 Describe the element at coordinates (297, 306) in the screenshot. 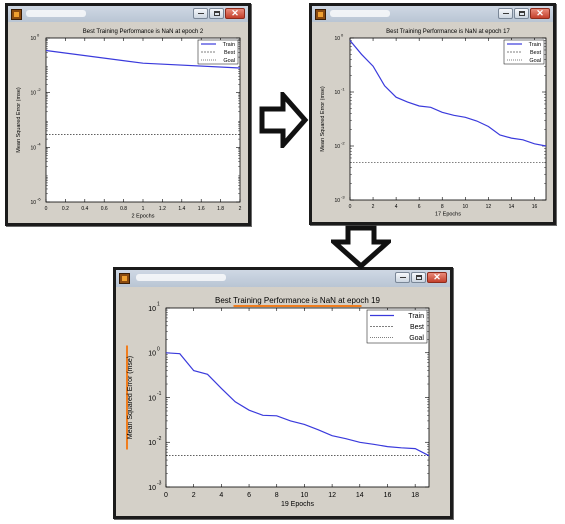

I see `title-highlight` at that location.